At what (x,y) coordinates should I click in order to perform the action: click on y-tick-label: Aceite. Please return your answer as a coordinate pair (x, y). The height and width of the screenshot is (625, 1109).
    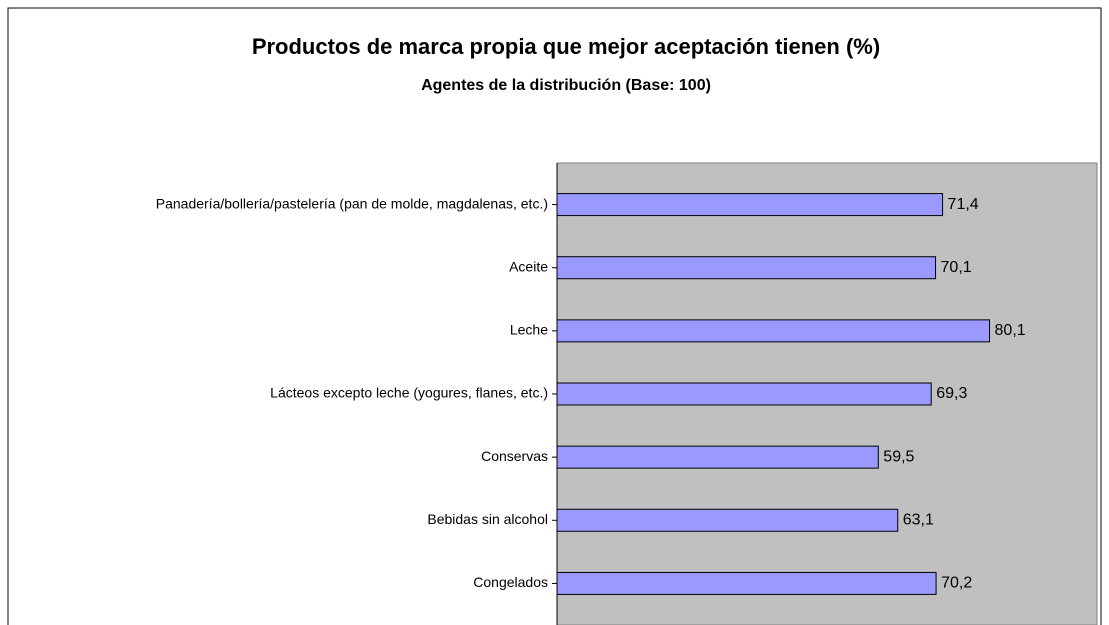
    Looking at the image, I should click on (528, 266).